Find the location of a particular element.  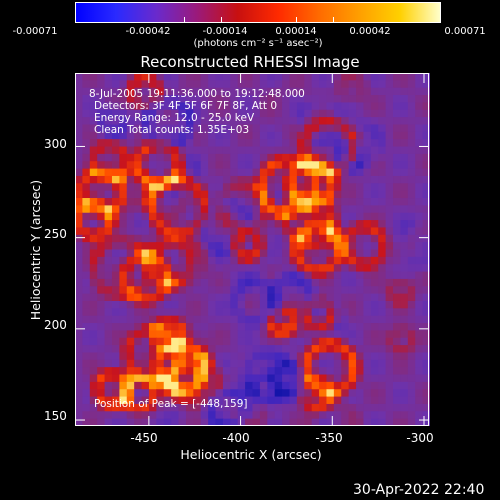

info-energy-range: Energy Range: 12.0 - 25.0 keV is located at coordinates (174, 118).